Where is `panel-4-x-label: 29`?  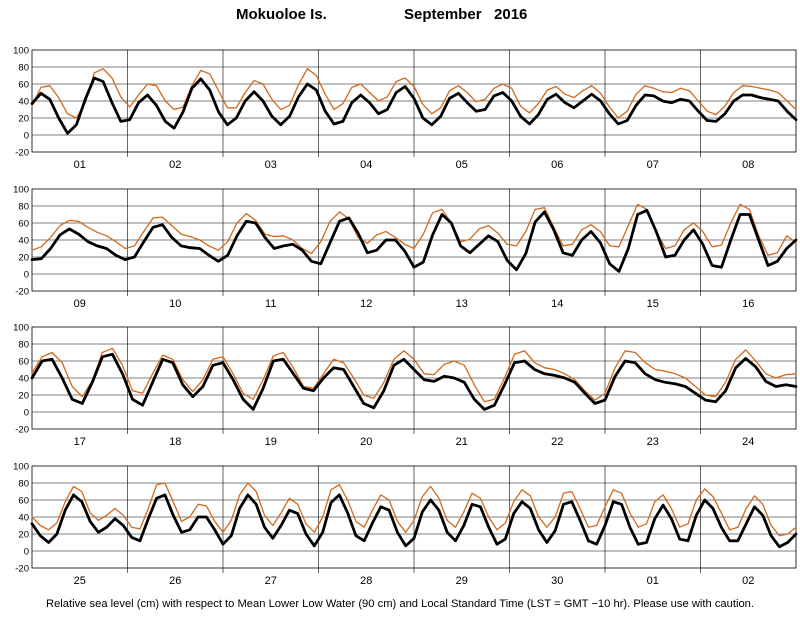 panel-4-x-label: 29 is located at coordinates (462, 581).